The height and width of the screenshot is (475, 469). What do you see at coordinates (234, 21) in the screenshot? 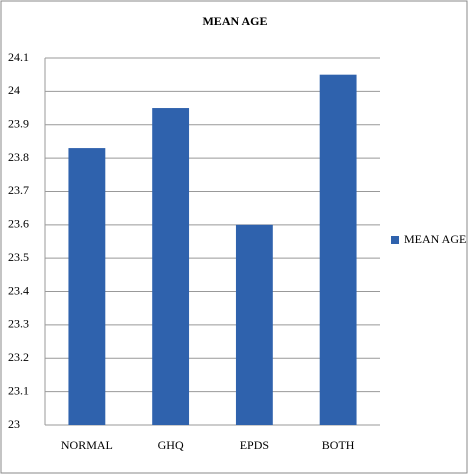
I see `chart-title: MEAN AGE` at bounding box center [234, 21].